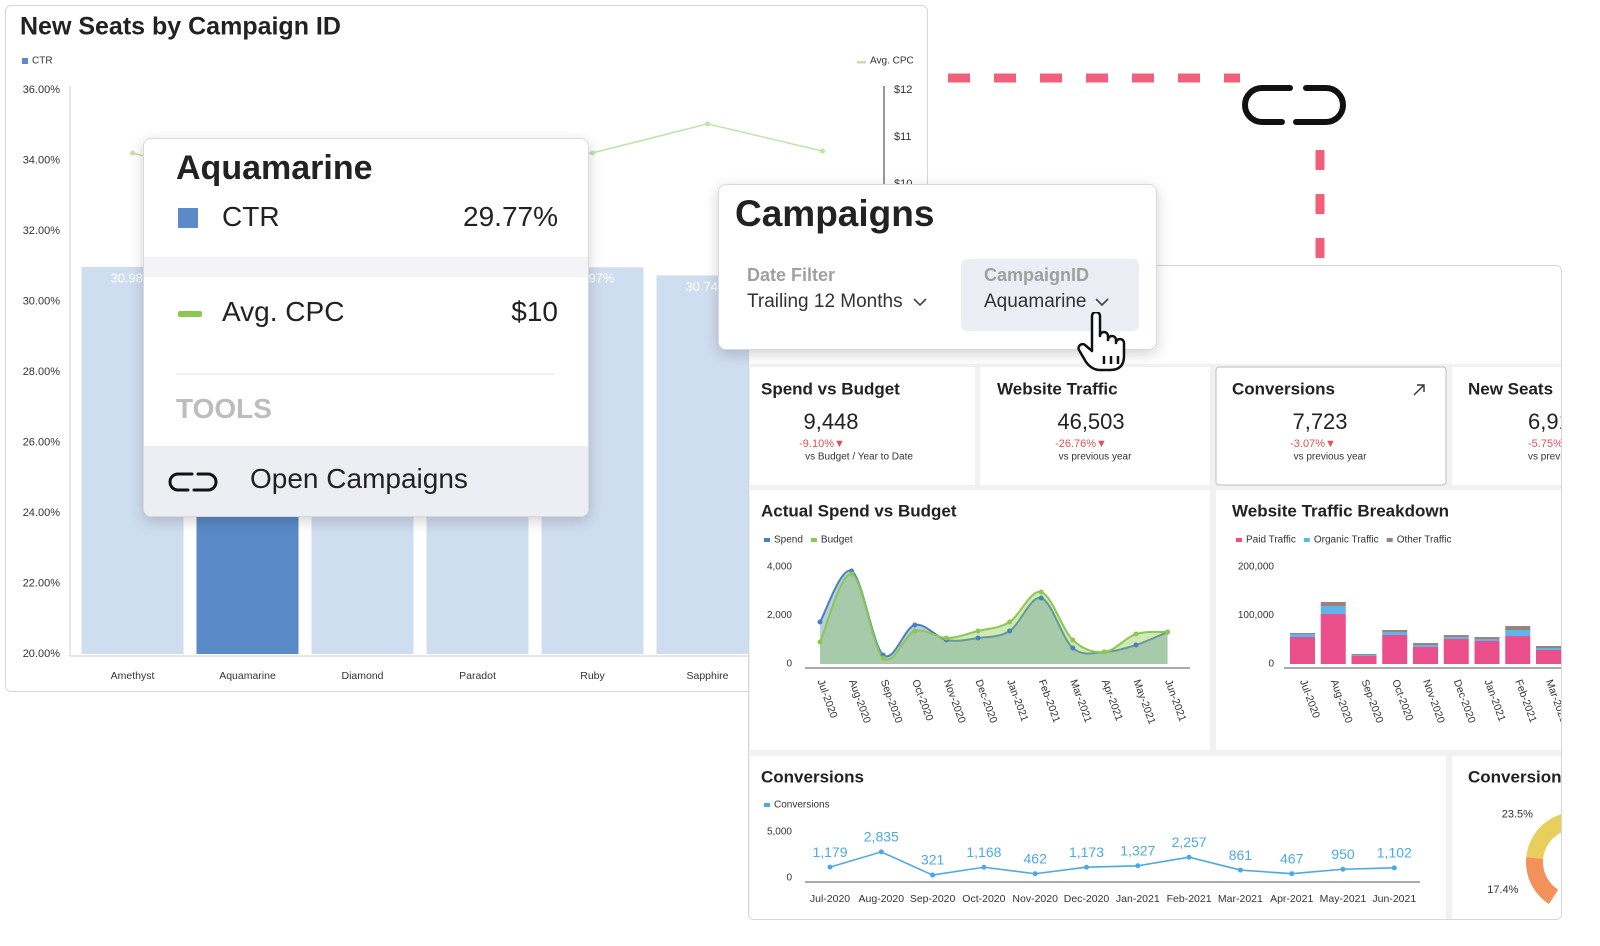  I want to click on data-label: 1,102, so click(1394, 853).